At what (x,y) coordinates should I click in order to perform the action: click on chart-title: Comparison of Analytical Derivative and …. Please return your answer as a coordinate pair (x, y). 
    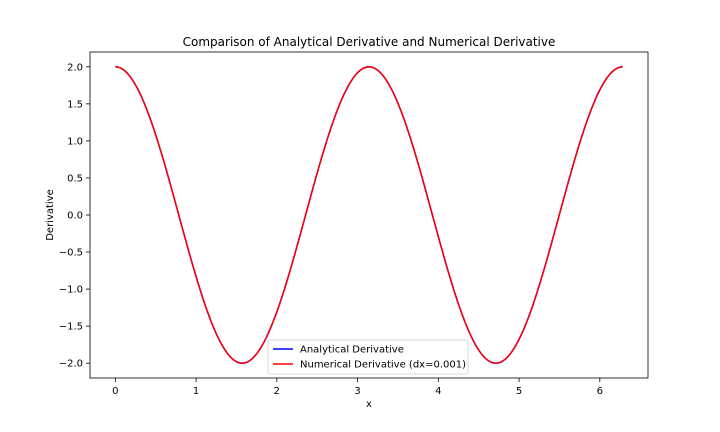
    Looking at the image, I should click on (369, 42).